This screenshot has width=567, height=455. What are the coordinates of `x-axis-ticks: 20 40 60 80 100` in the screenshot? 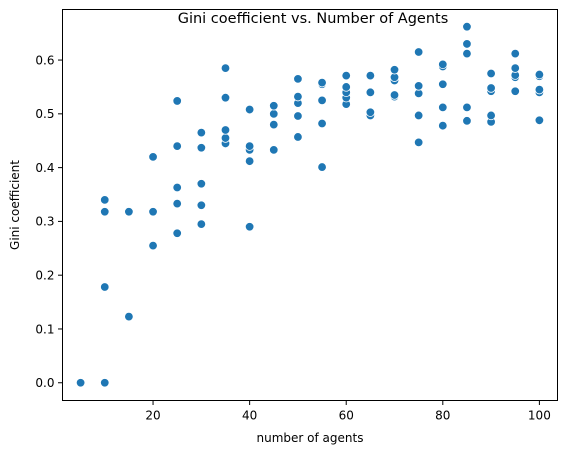 It's located at (348, 411).